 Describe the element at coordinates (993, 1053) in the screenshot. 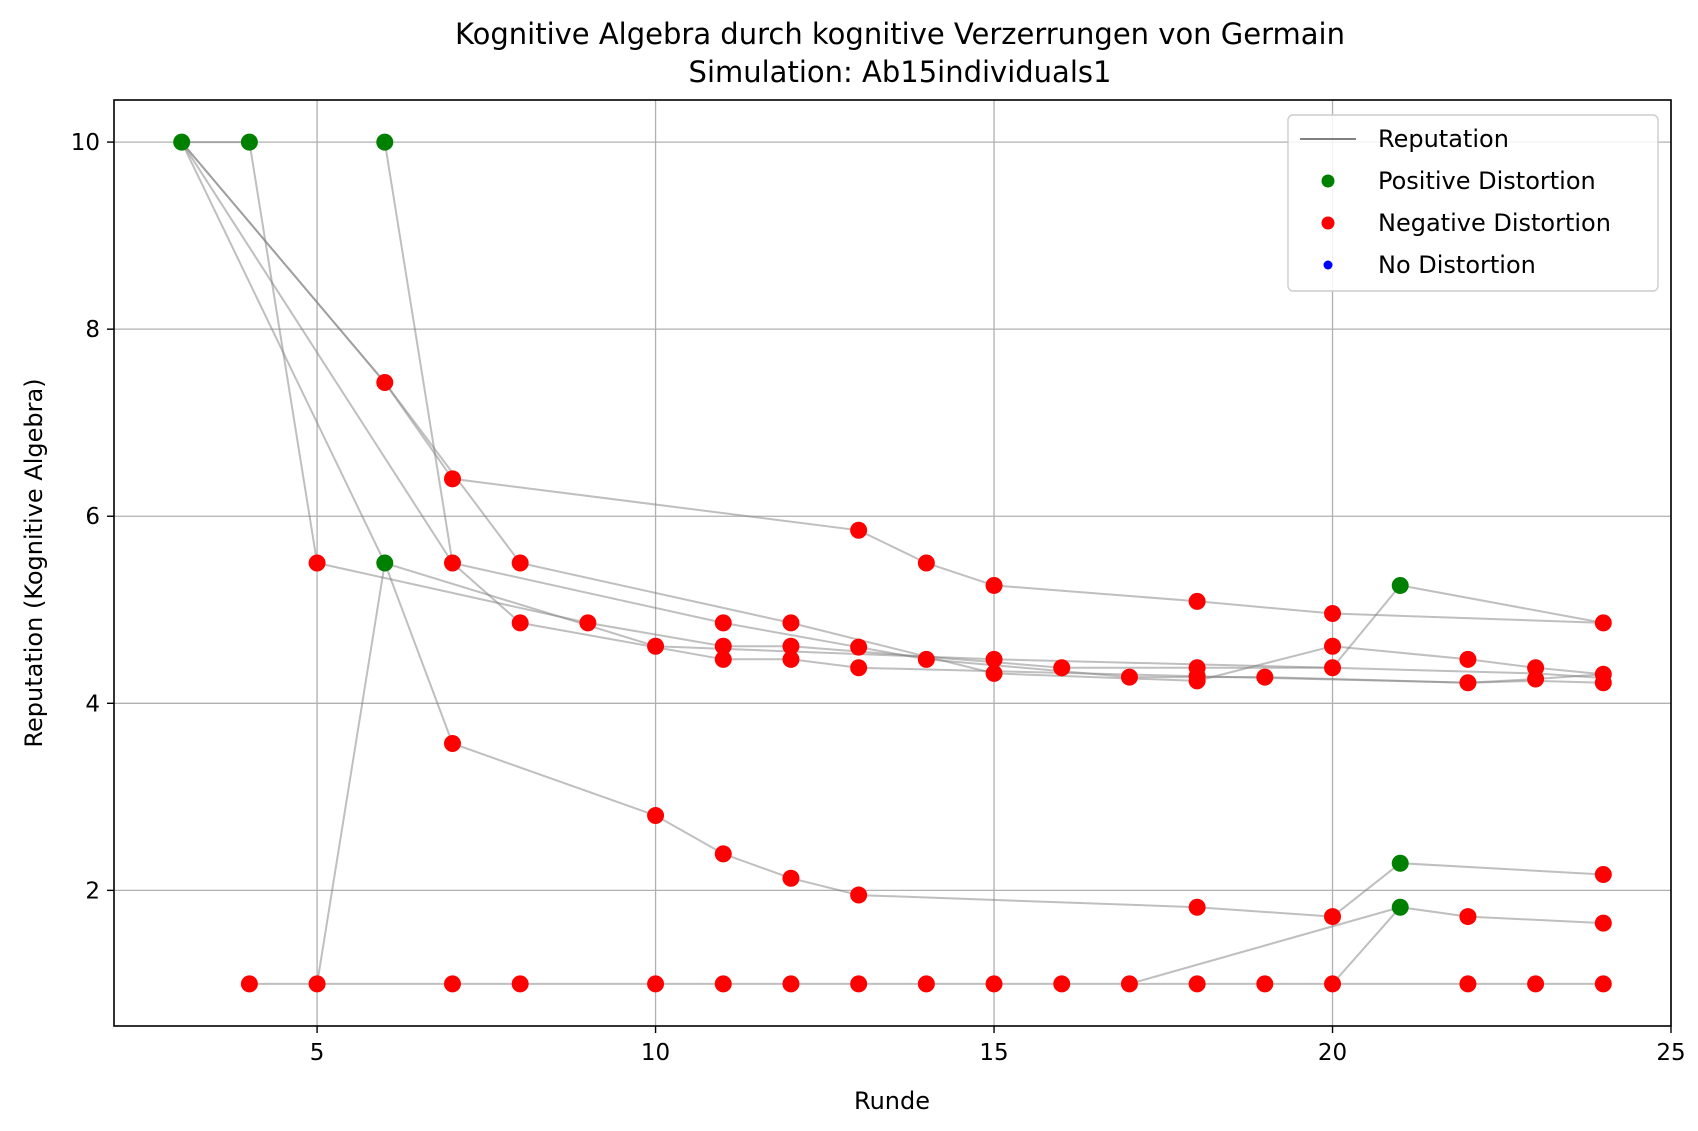

I see `x-tick-label: 15` at that location.